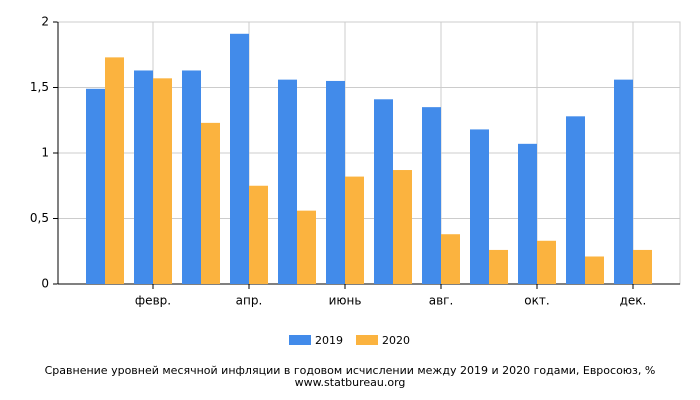  What do you see at coordinates (536, 301) in the screenshot?
I see `x-tick-label: окт.` at bounding box center [536, 301].